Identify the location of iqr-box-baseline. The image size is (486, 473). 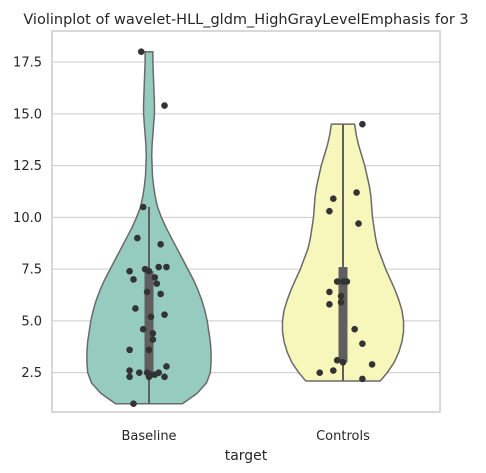
(149, 323).